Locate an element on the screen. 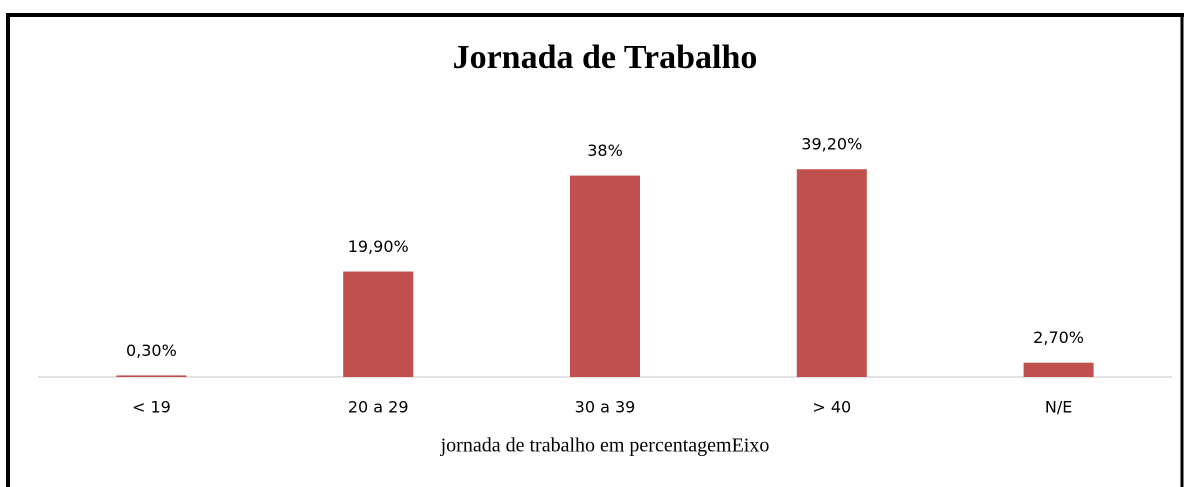 Image resolution: width=1190 pixels, height=487 pixels. data-label: 19,90% is located at coordinates (378, 246).